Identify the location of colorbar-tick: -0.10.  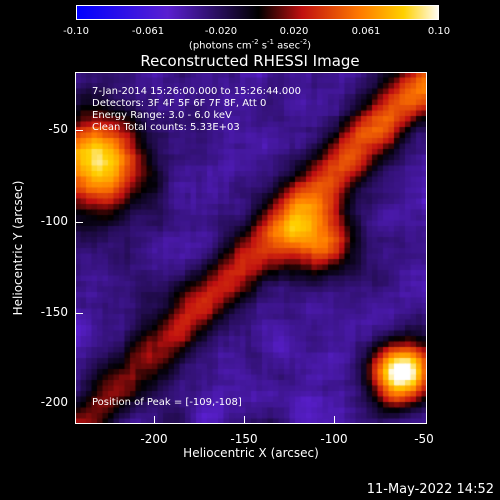
(76, 31).